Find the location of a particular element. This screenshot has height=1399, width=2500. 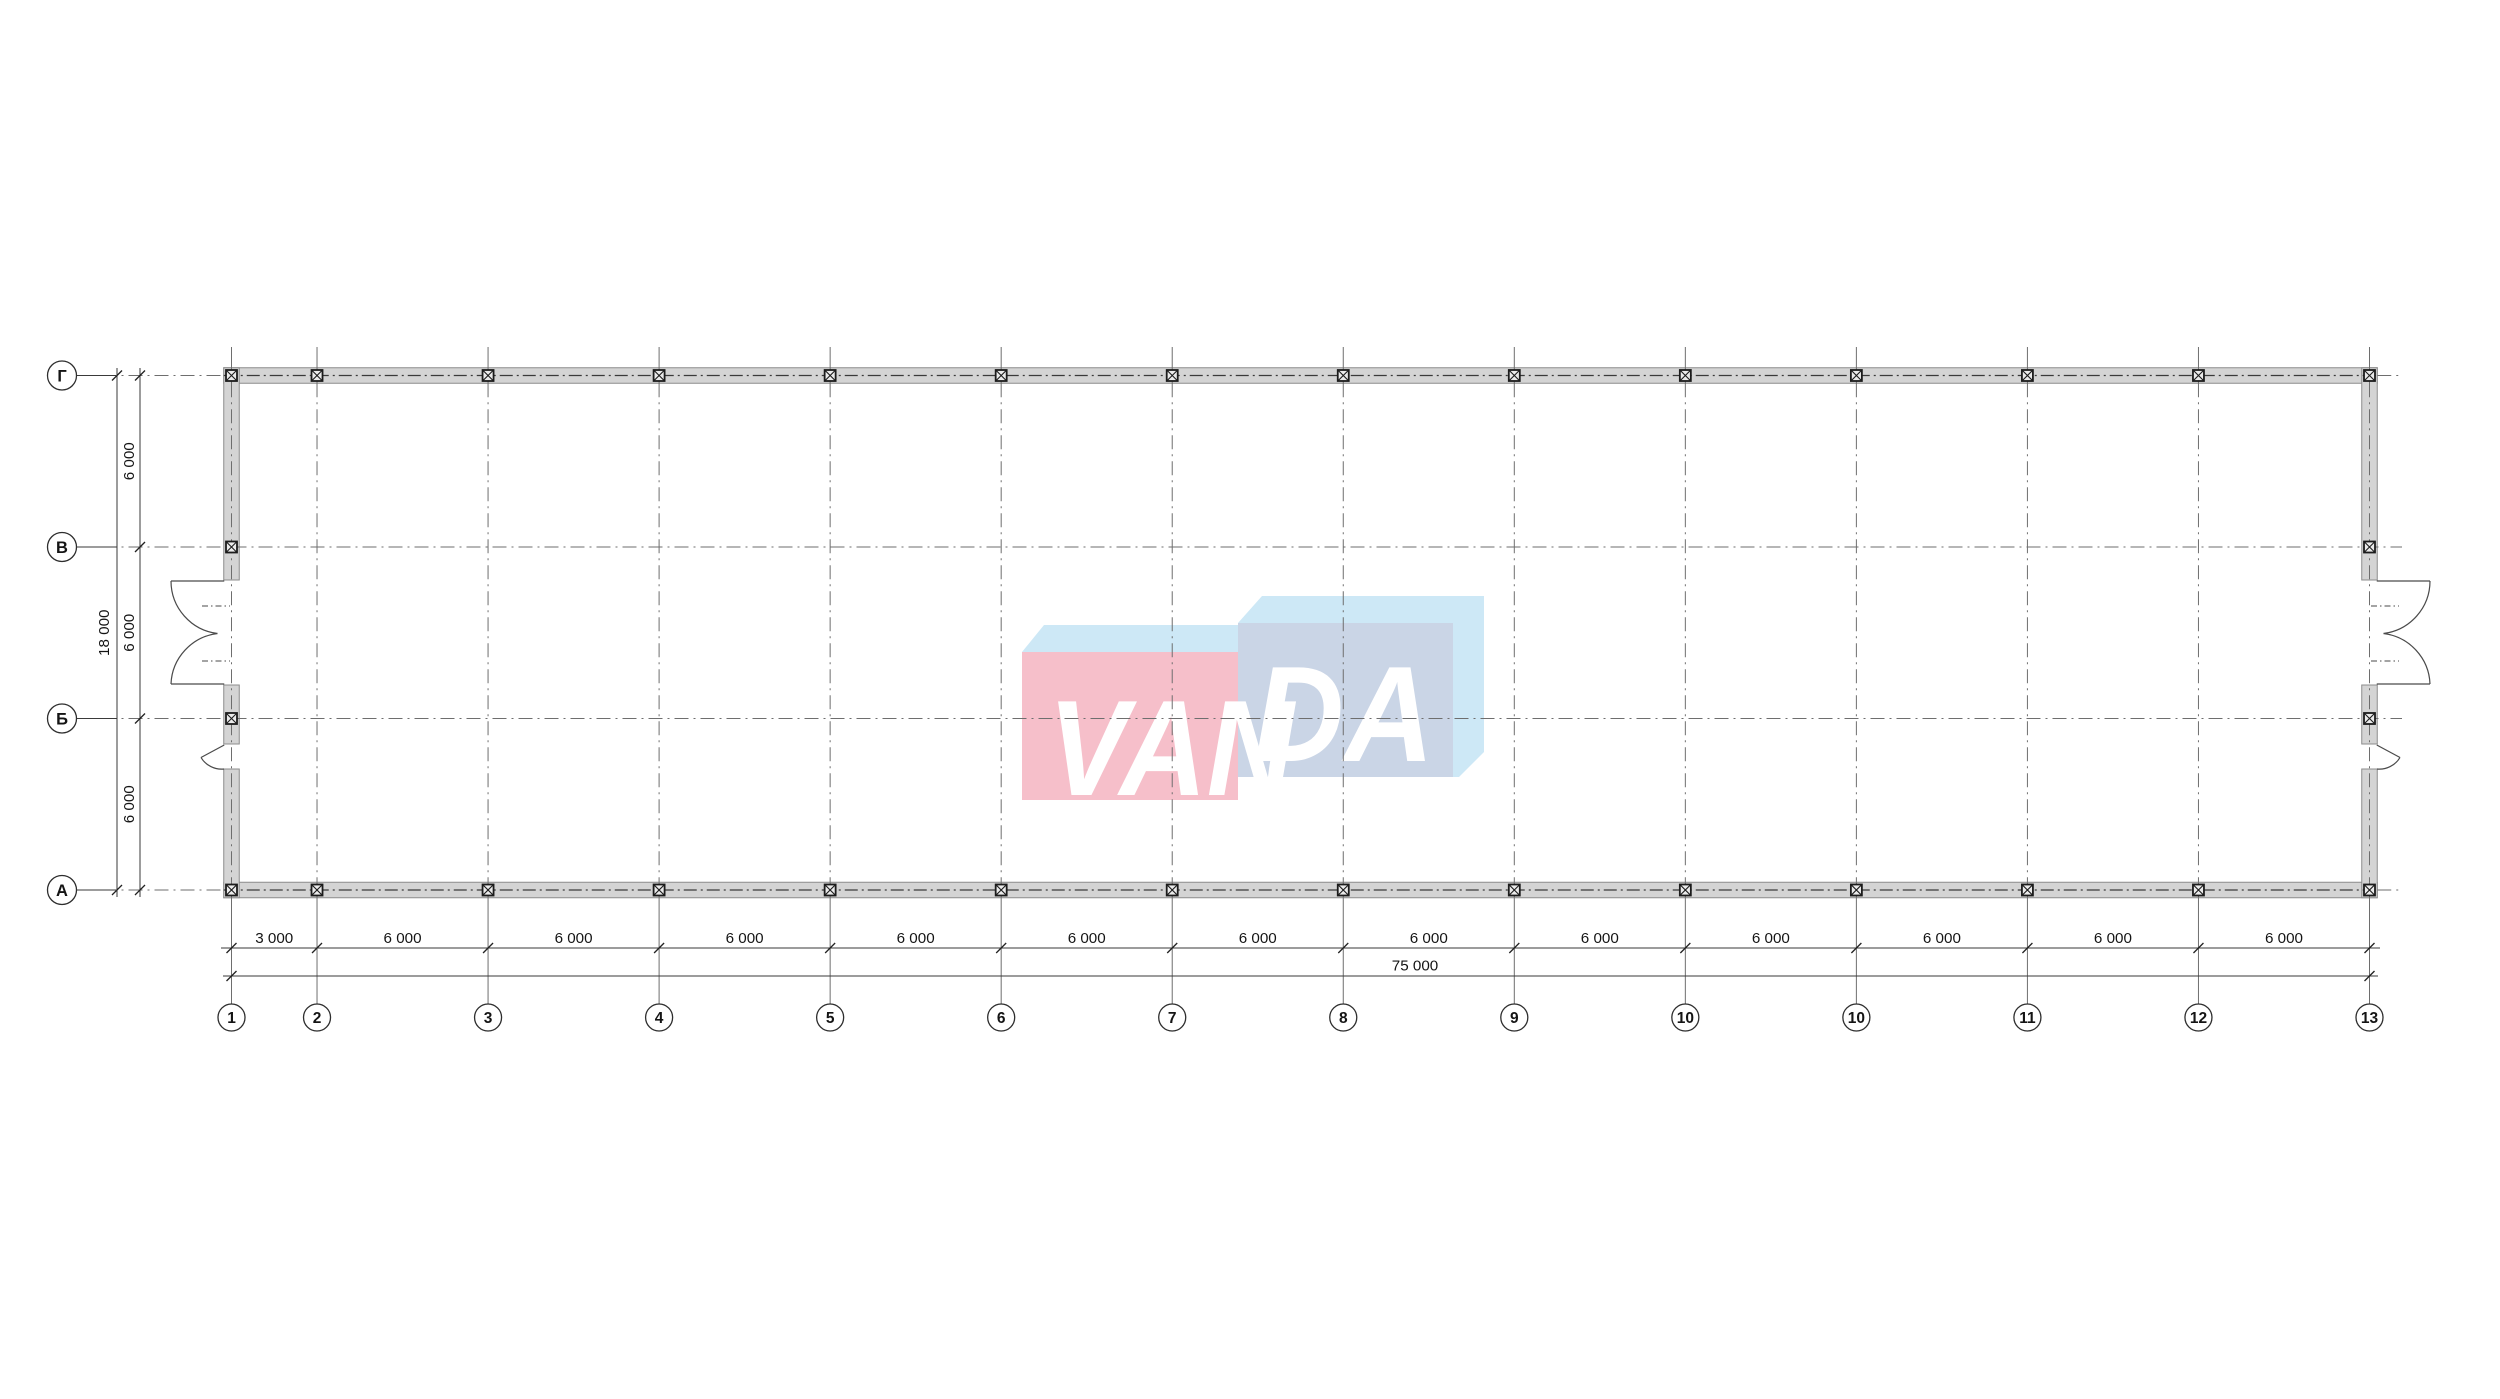

column-axis-label: 11 is located at coordinates (2027, 1018).